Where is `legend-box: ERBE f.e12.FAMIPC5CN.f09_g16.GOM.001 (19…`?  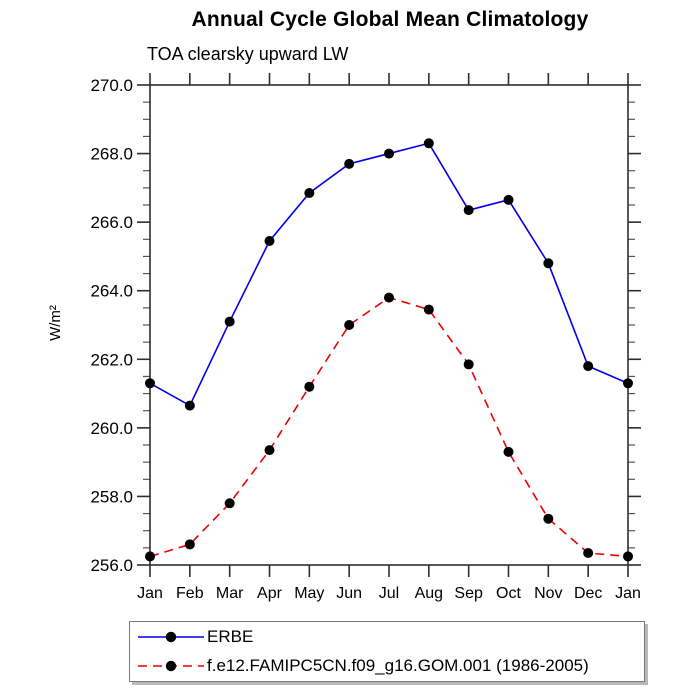
legend-box: ERBE f.e12.FAMIPC5CN.f09_g16.GOM.001 (19… is located at coordinates (387, 651).